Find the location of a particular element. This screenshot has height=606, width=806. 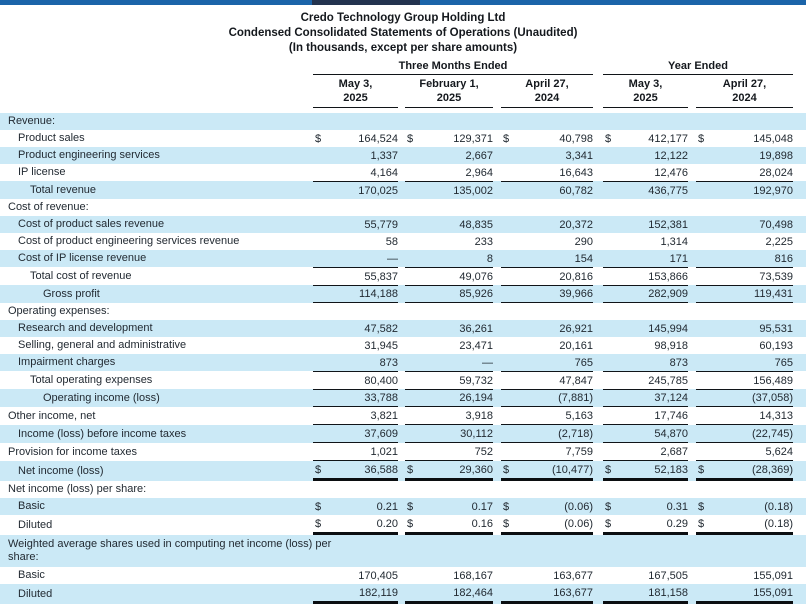

column-header-line1: April 27, is located at coordinates (547, 84).